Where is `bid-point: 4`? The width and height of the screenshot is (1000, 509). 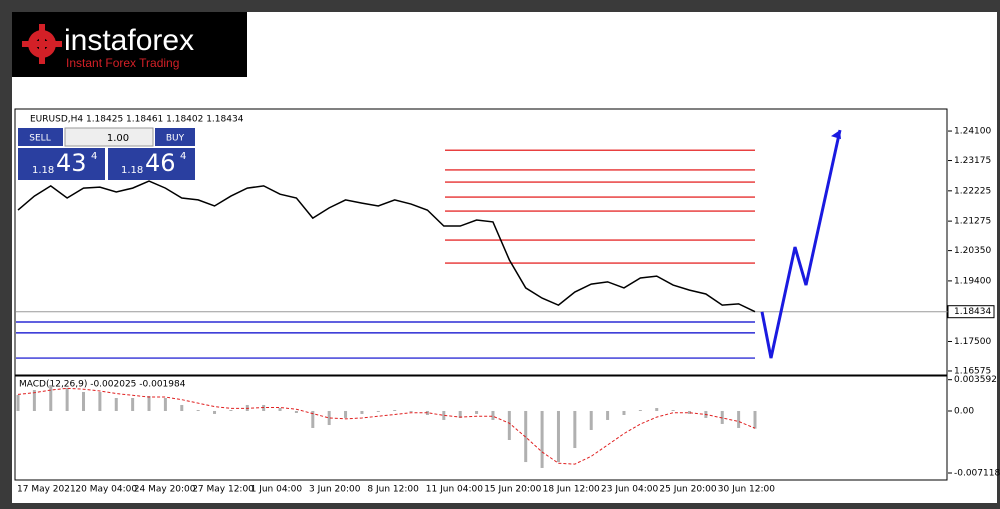
bid-point: 4 is located at coordinates (94, 156).